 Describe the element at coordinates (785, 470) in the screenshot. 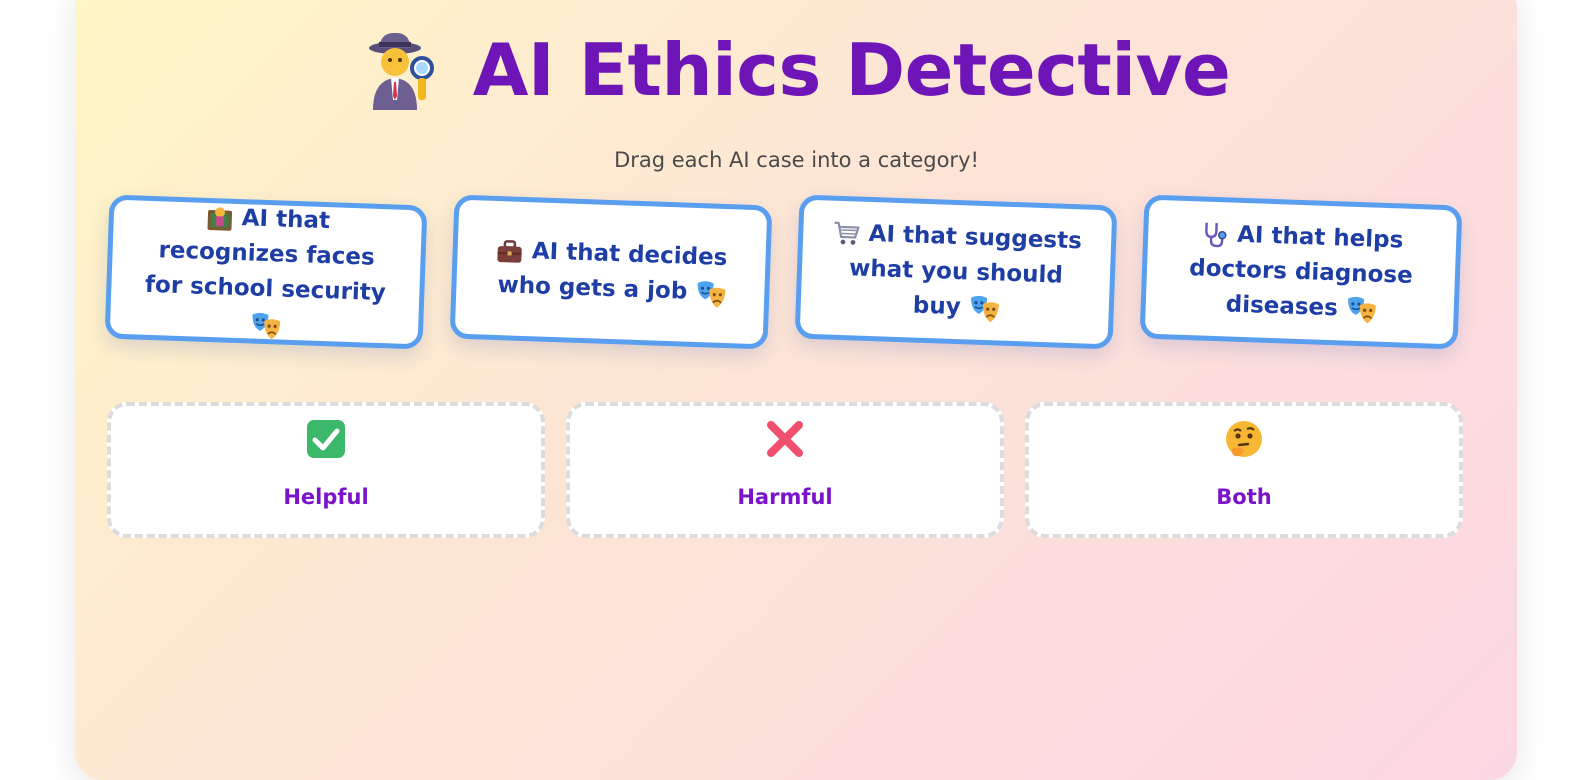

I see `drop-zone-harmful: Harmful` at that location.